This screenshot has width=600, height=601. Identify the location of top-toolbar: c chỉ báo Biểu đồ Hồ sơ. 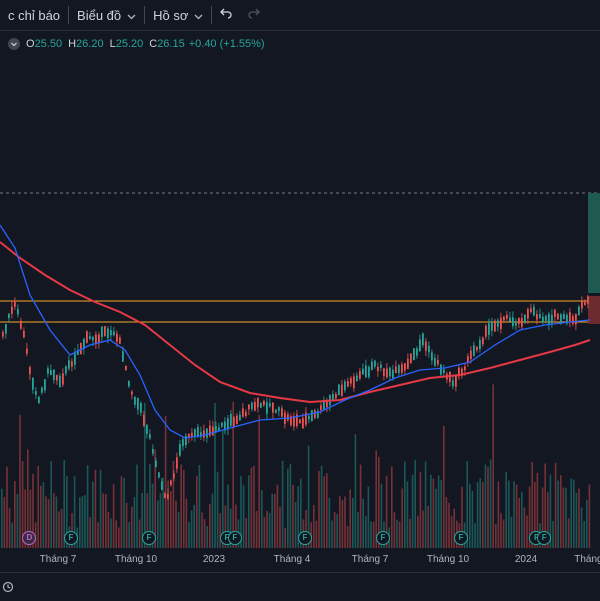
(300, 15).